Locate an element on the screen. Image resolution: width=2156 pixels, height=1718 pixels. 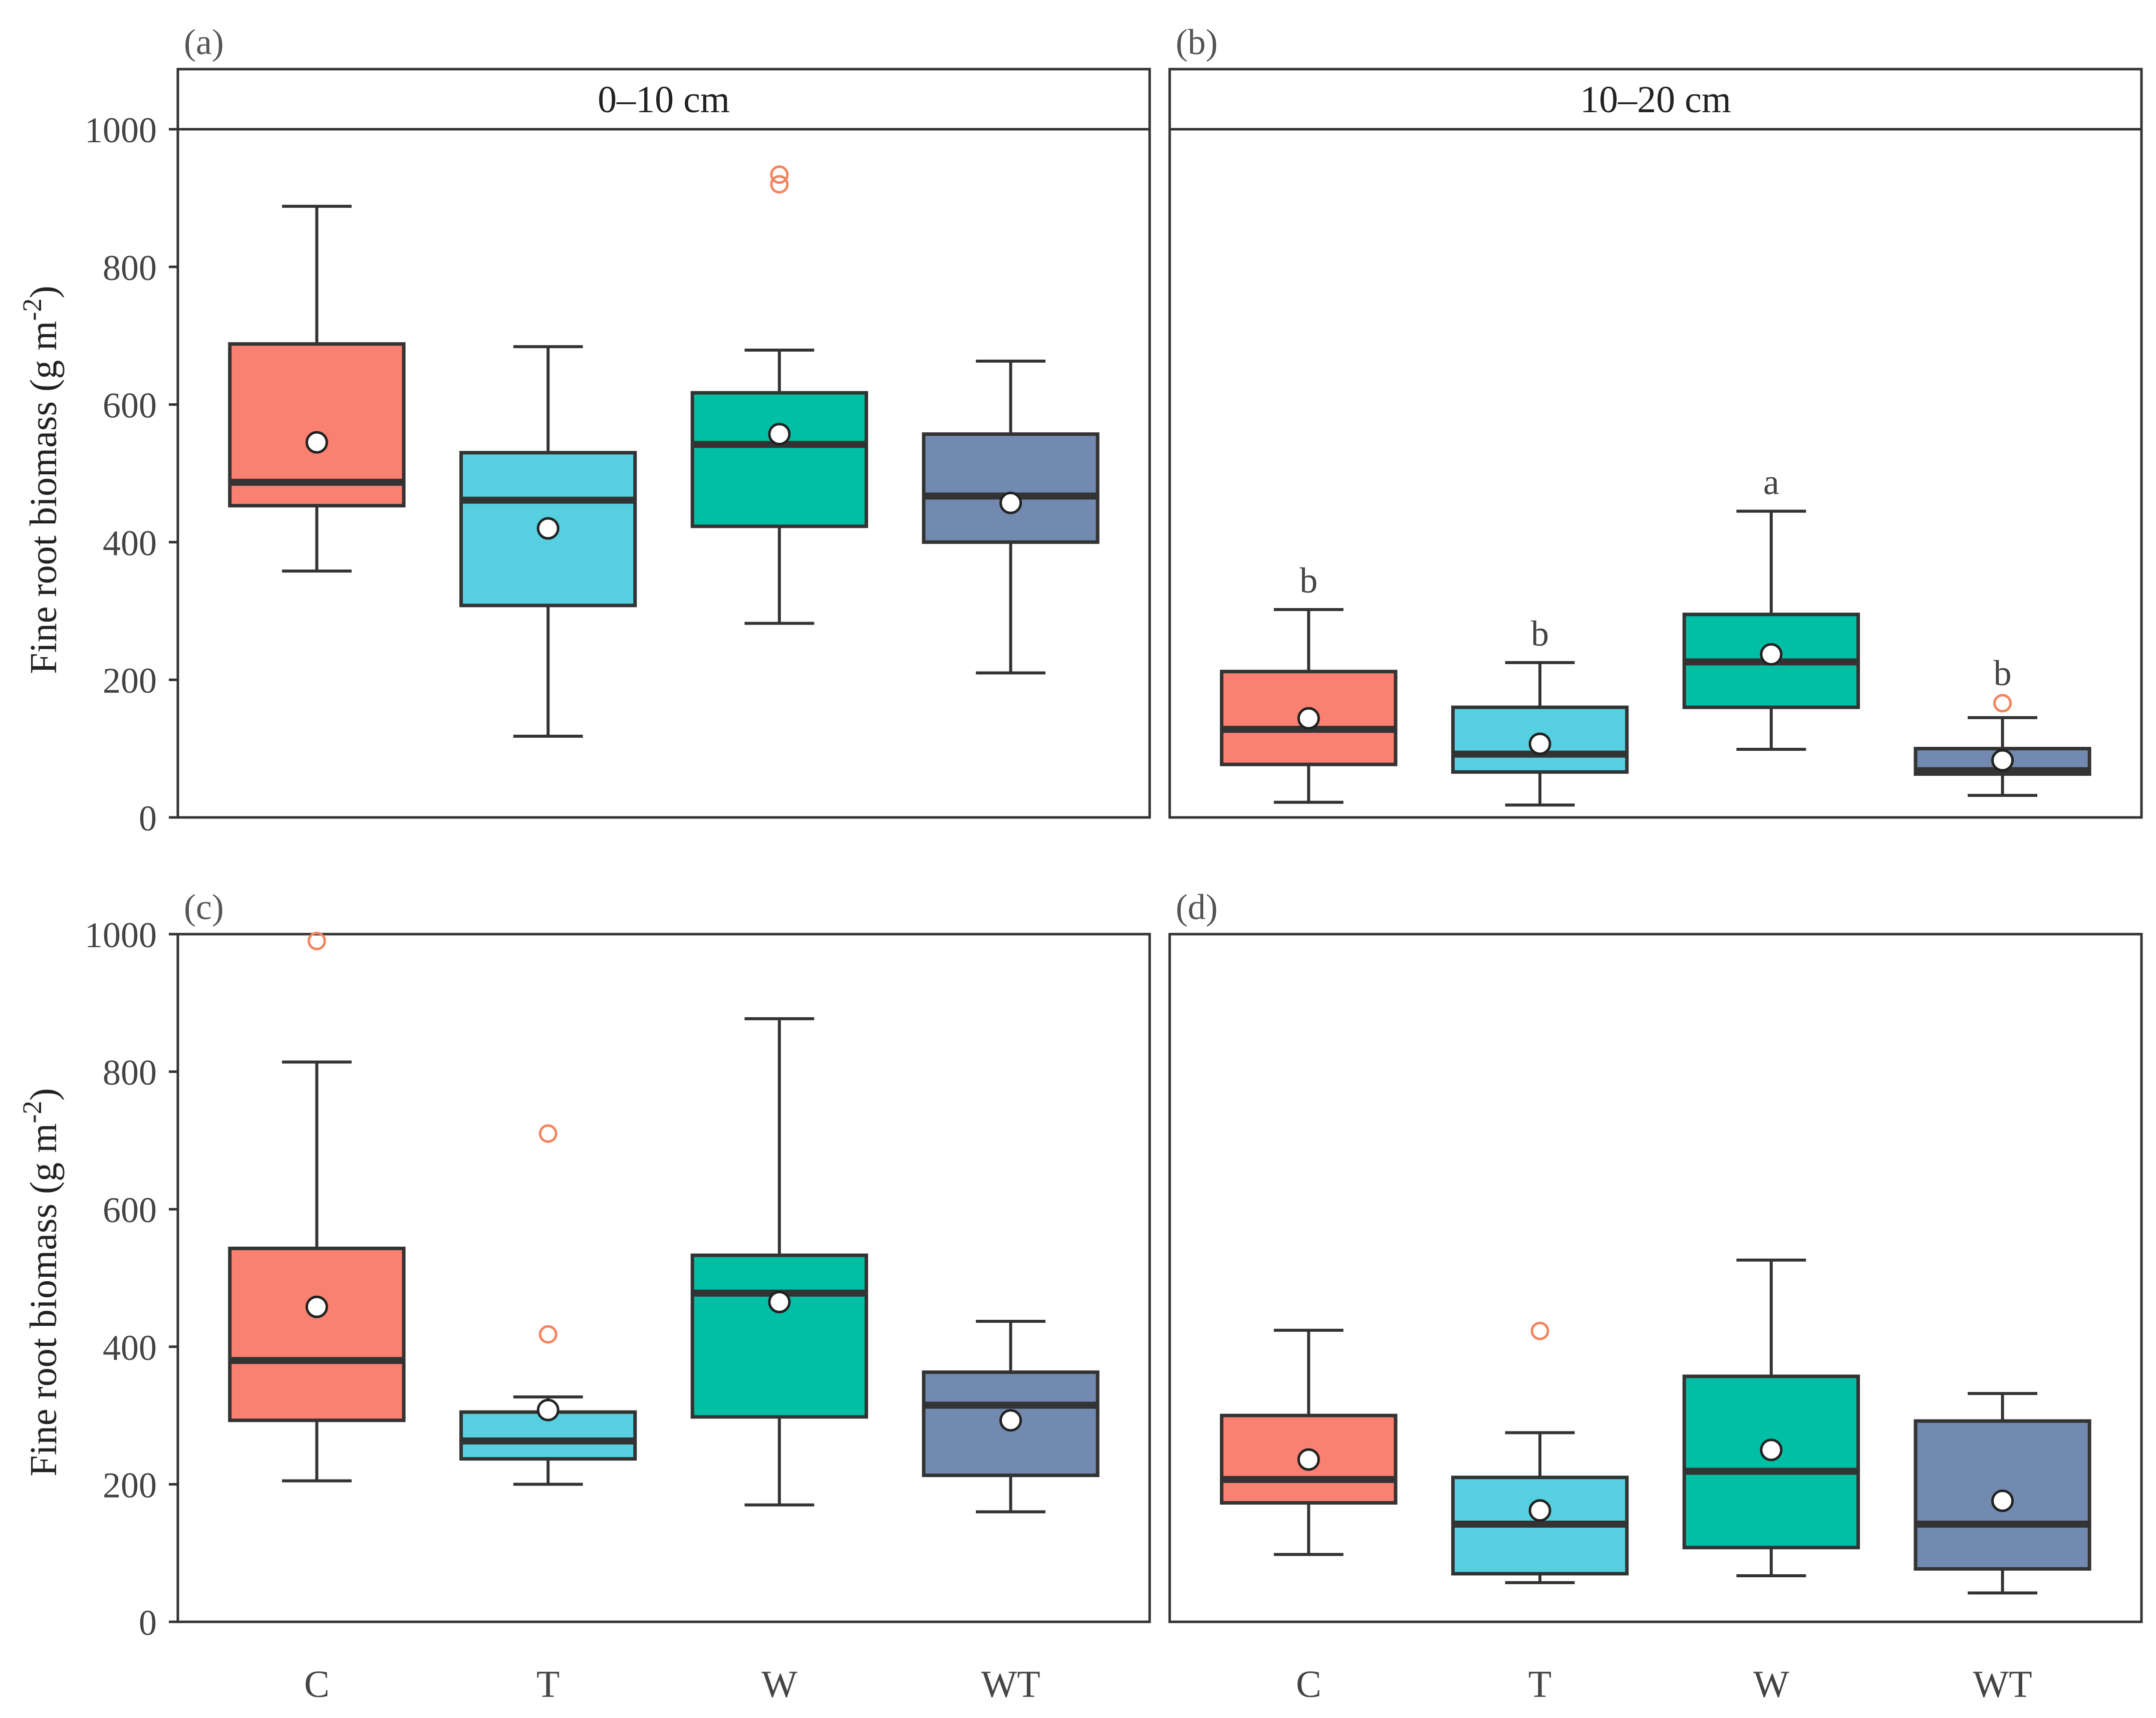
box-C: b is located at coordinates (1309, 682).